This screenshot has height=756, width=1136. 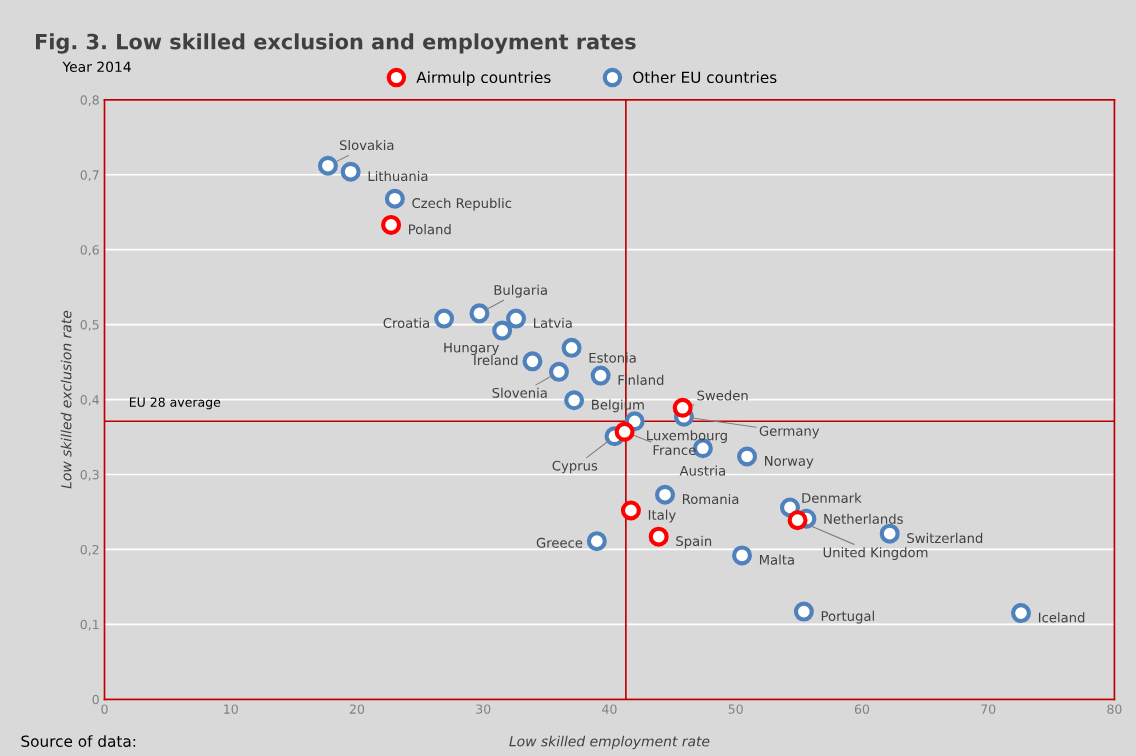 I want to click on x-tick-label: 40, so click(x=609, y=709).